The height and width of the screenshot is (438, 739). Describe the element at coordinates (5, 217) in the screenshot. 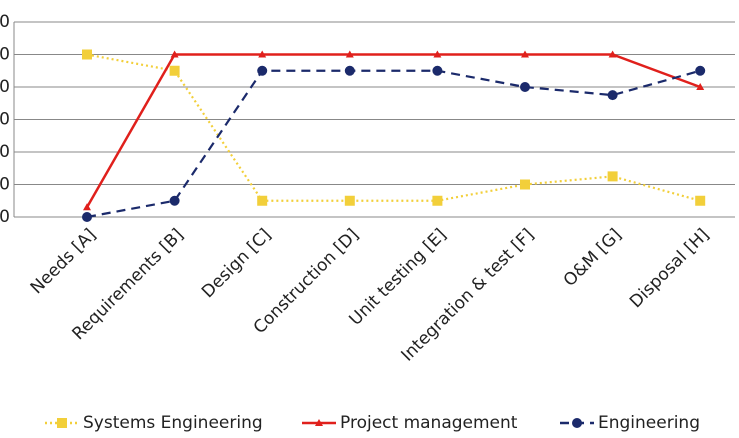

I see `y-tick-label: 0` at that location.